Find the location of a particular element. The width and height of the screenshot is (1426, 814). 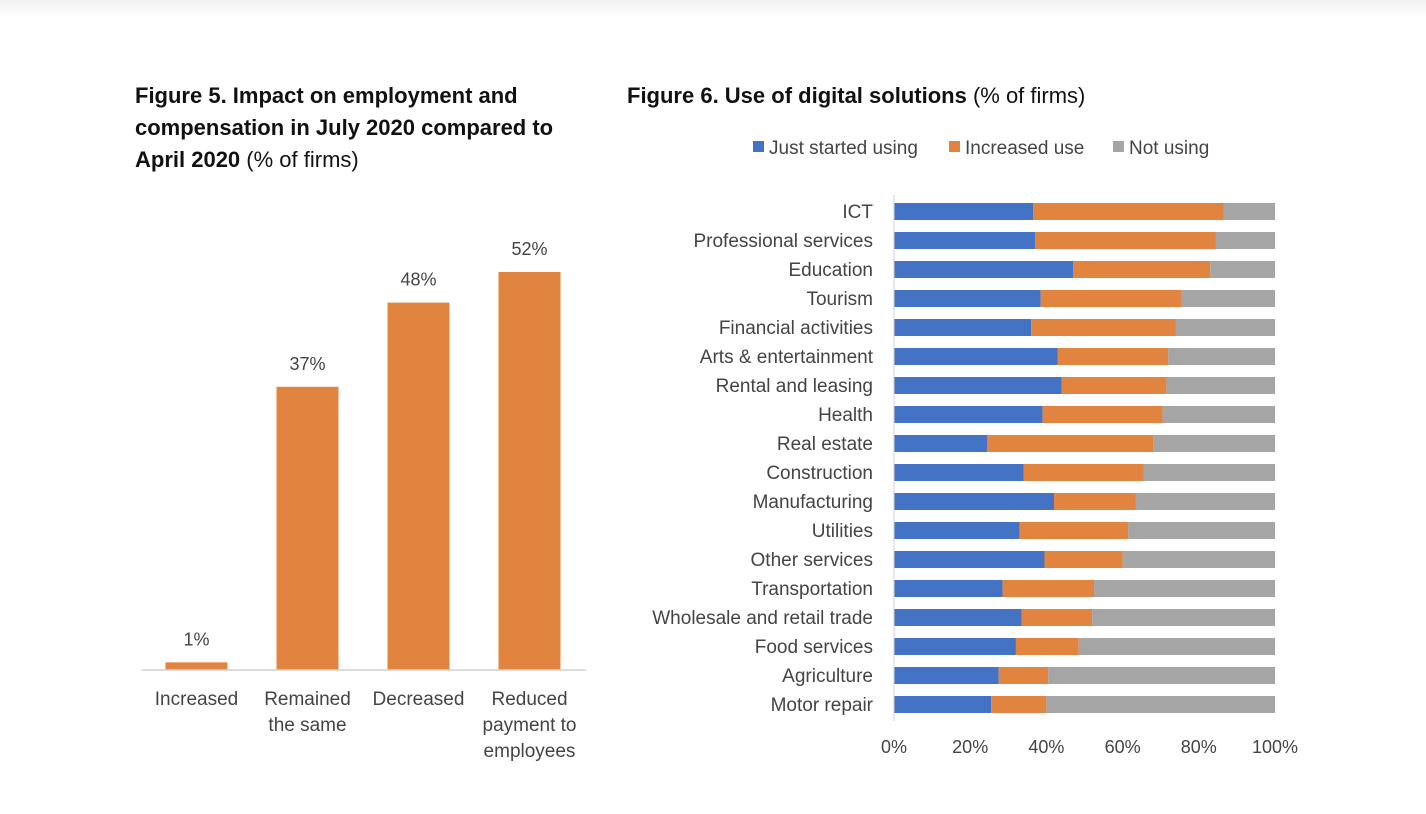

fig6-bar-utilities-just-started-using is located at coordinates (957, 530).